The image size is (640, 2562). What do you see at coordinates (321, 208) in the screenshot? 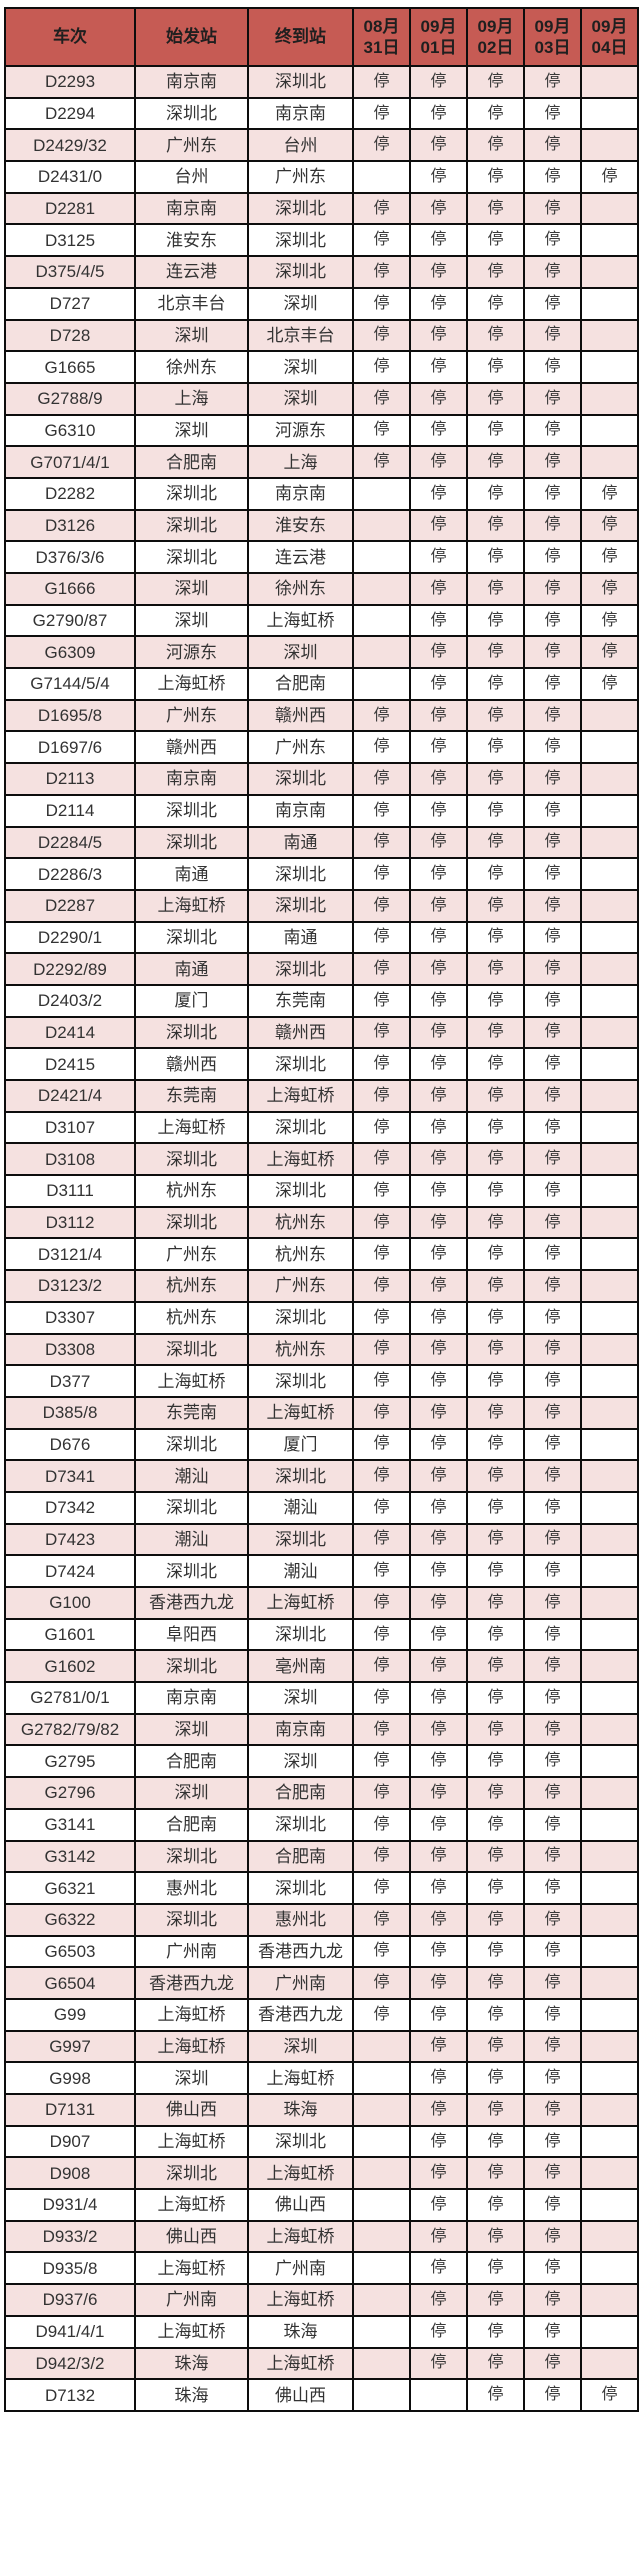
I see `table-row: D2281 南京南 深圳北停停停停` at bounding box center [321, 208].